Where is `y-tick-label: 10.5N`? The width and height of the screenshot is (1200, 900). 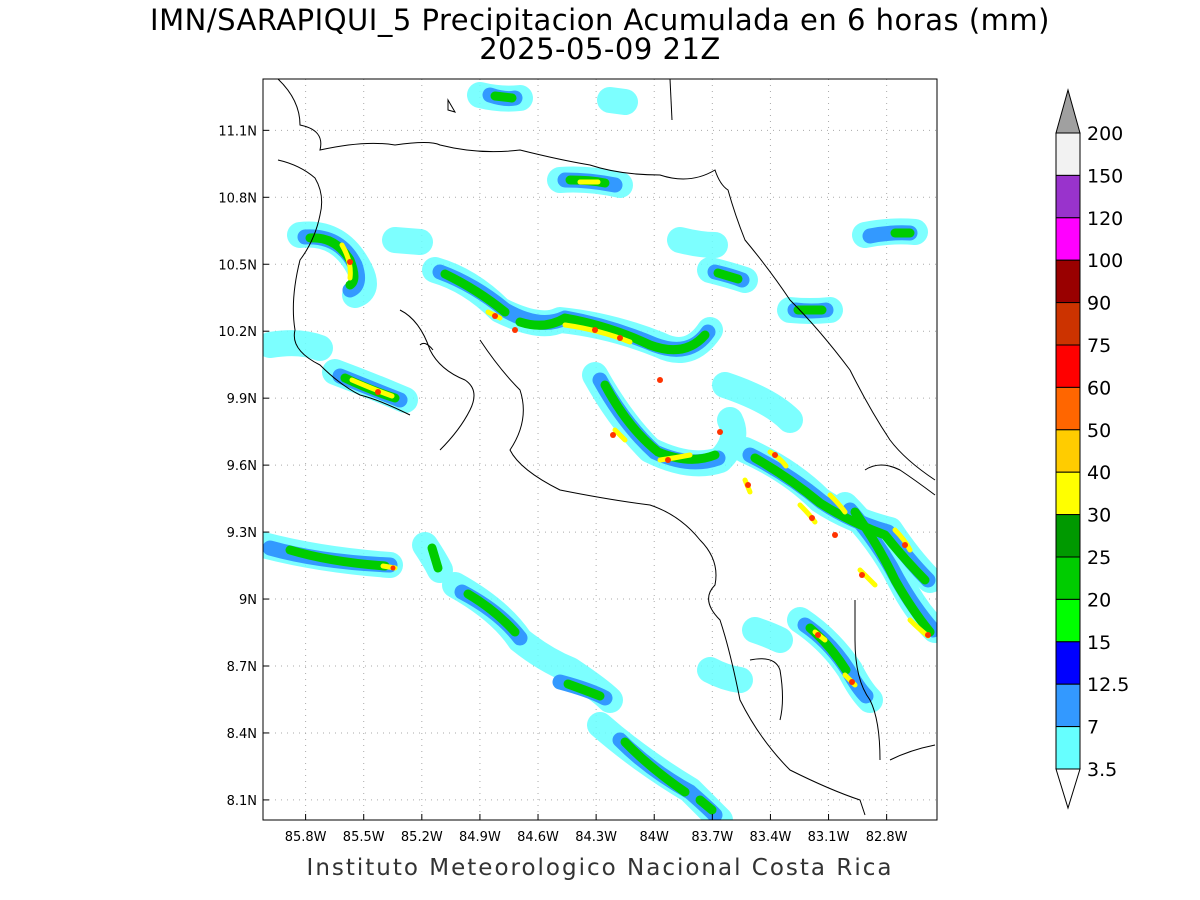
y-tick-label: 10.5N is located at coordinates (237, 265).